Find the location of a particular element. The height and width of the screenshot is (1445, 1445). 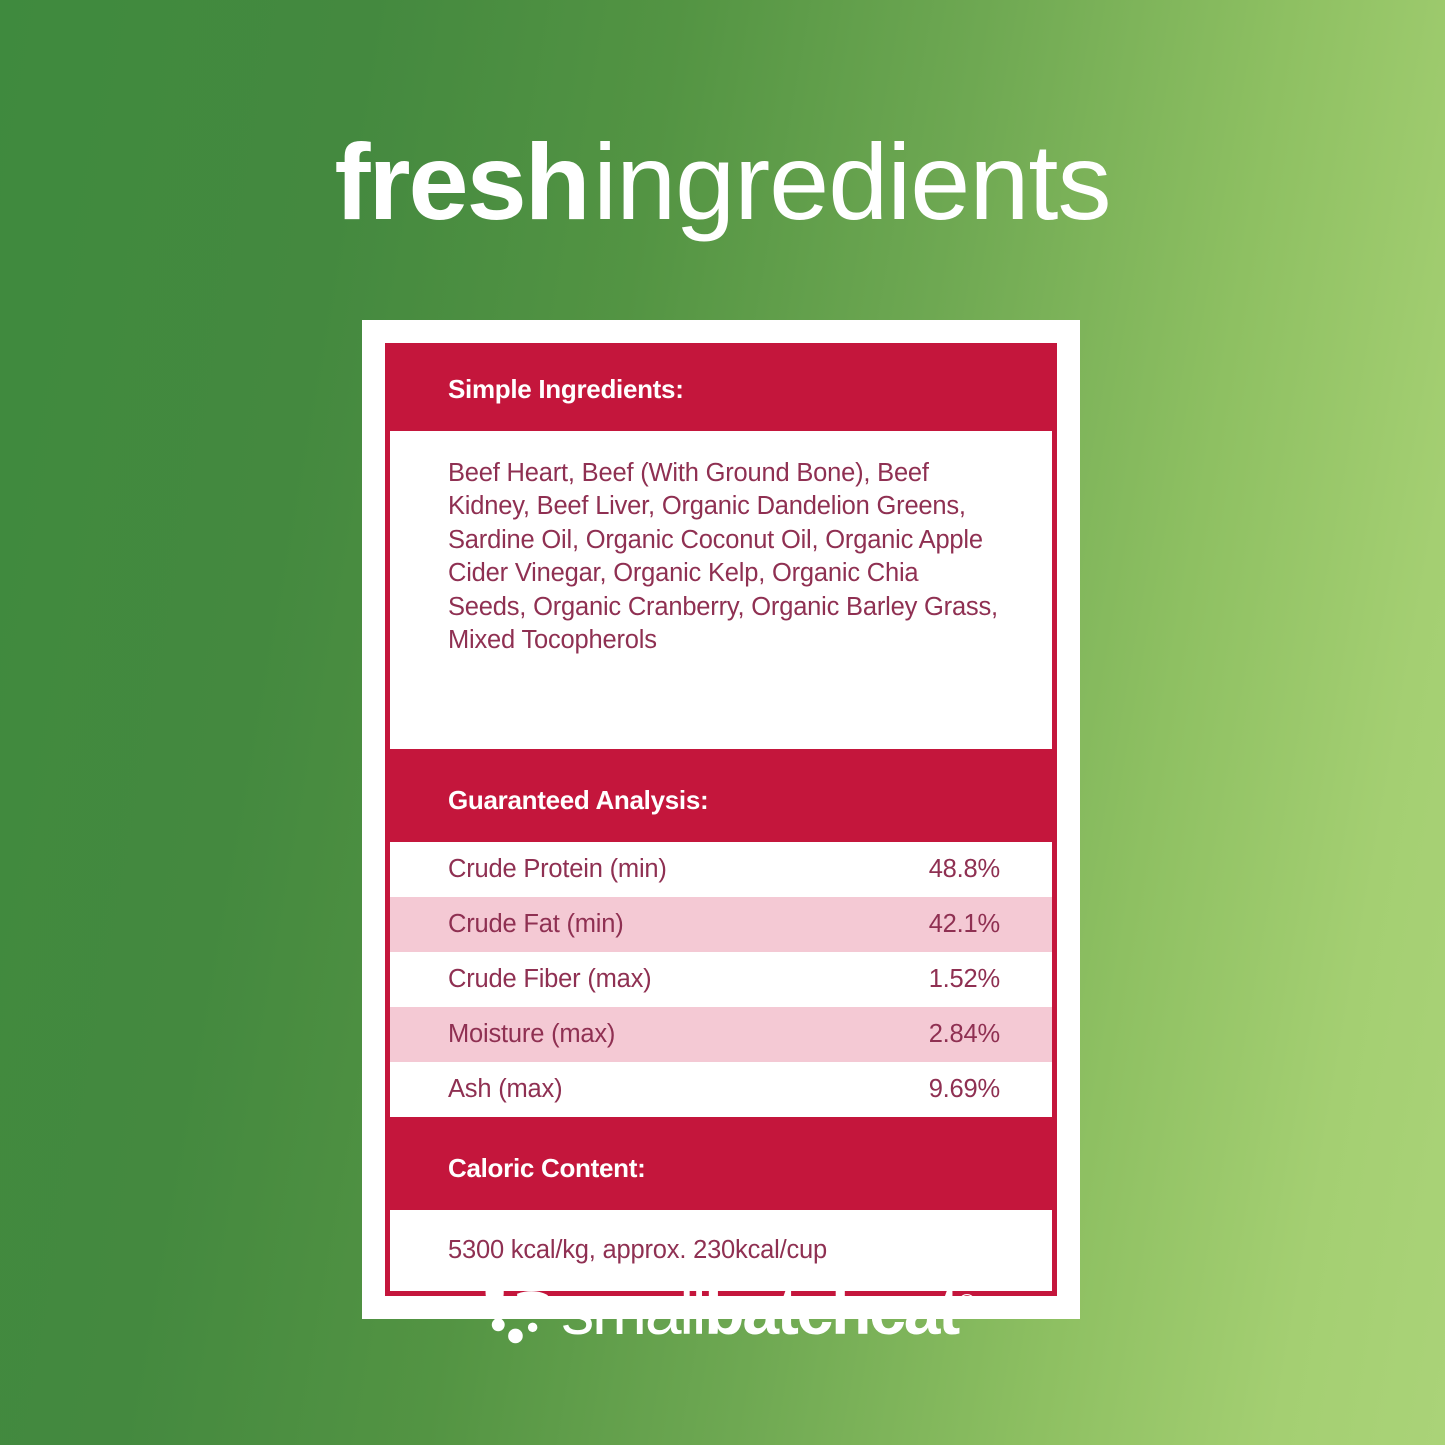

table-row: Crude Fat (min) 42.1% is located at coordinates (721, 925).